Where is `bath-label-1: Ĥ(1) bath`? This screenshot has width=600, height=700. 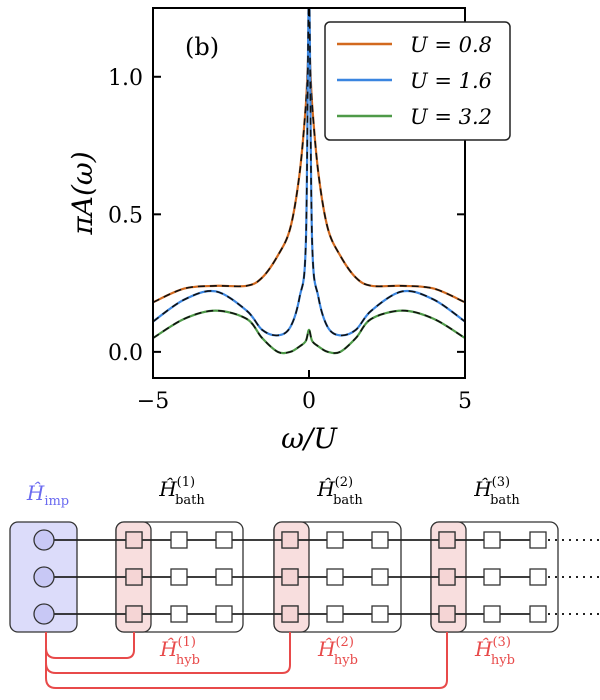 bath-label-1: Ĥ(1) bath is located at coordinates (181, 491).